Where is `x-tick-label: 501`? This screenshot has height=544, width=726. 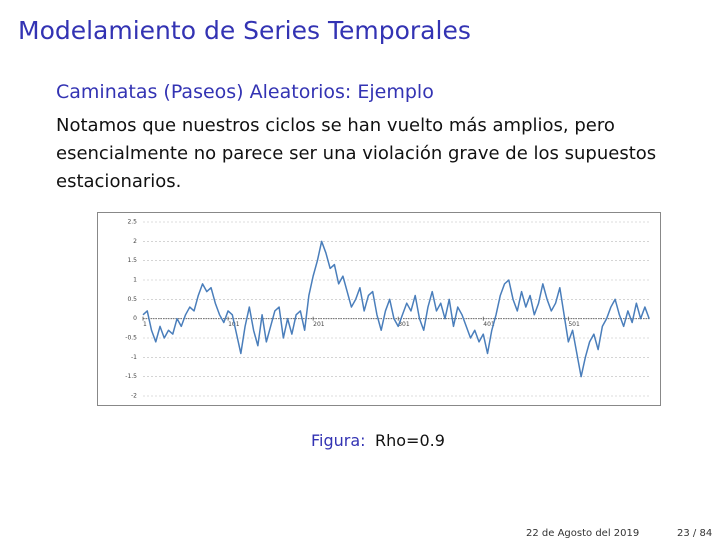 x-tick-label: 501 is located at coordinates (574, 324).